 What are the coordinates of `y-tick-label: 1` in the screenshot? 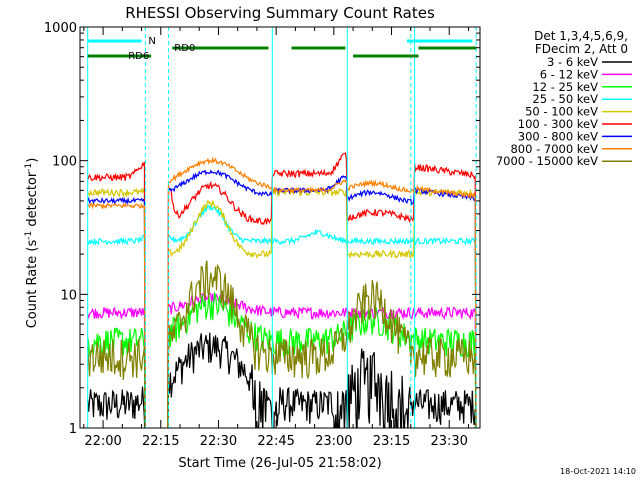 It's located at (73, 429).